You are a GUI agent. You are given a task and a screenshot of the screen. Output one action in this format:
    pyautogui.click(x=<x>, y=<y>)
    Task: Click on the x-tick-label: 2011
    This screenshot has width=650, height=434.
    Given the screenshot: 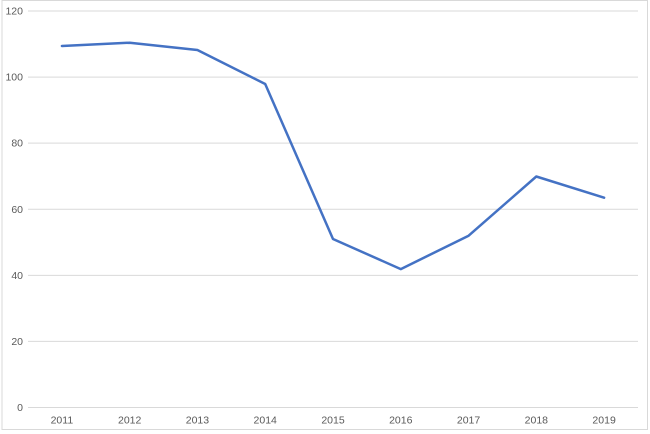 What is the action you would take?
    pyautogui.click(x=62, y=421)
    